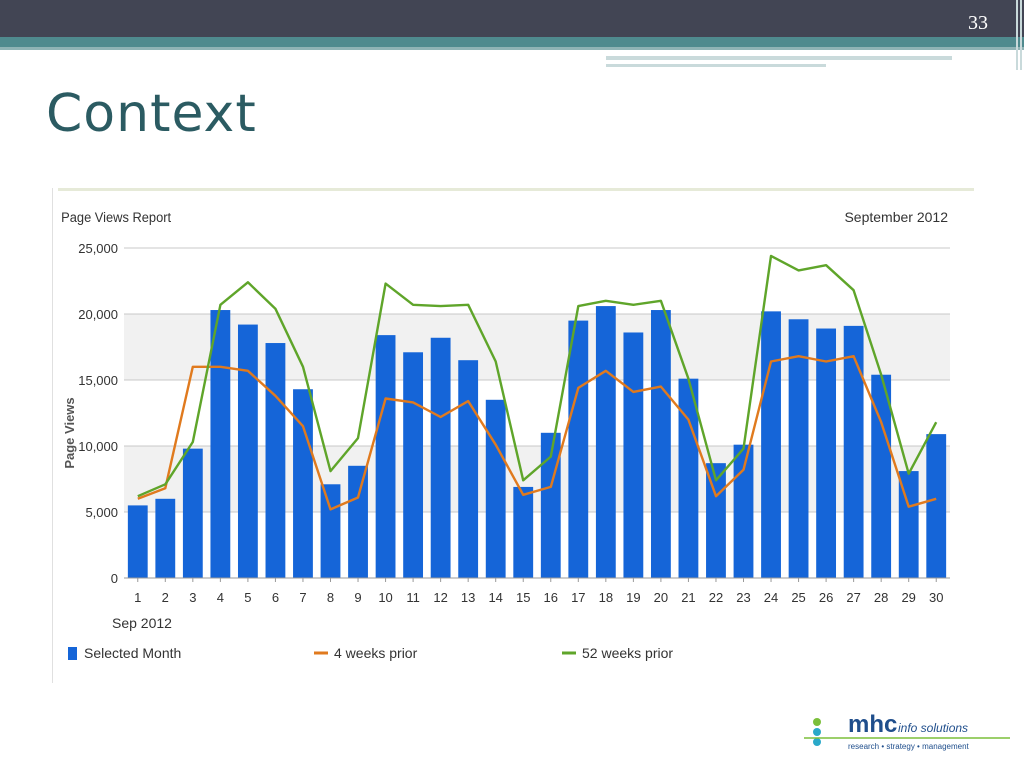 Image resolution: width=1024 pixels, height=768 pixels. I want to click on x-tick-label: 12, so click(440, 597).